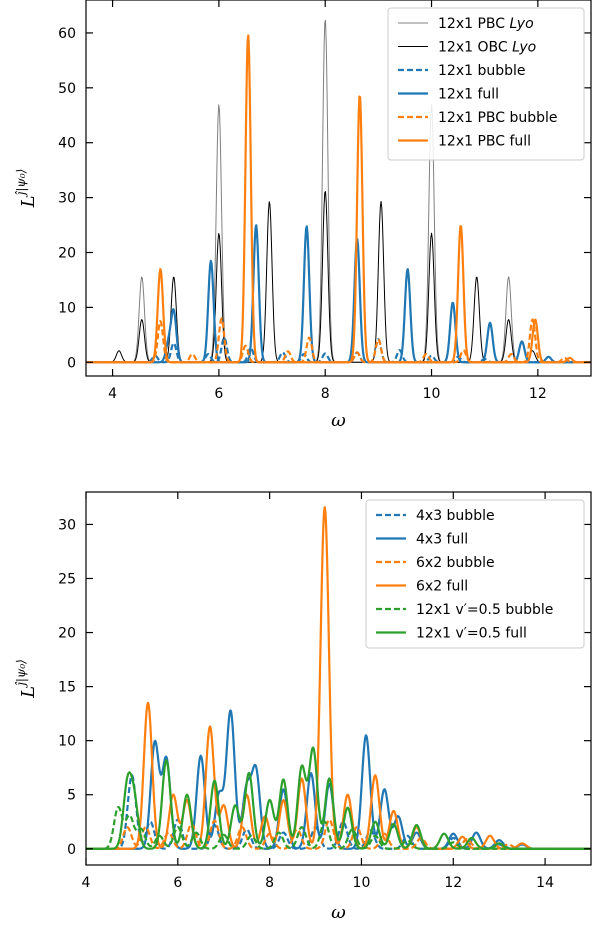  I want to click on legend-label-4: 12x1 v′=0.5 bubble, so click(484, 610).